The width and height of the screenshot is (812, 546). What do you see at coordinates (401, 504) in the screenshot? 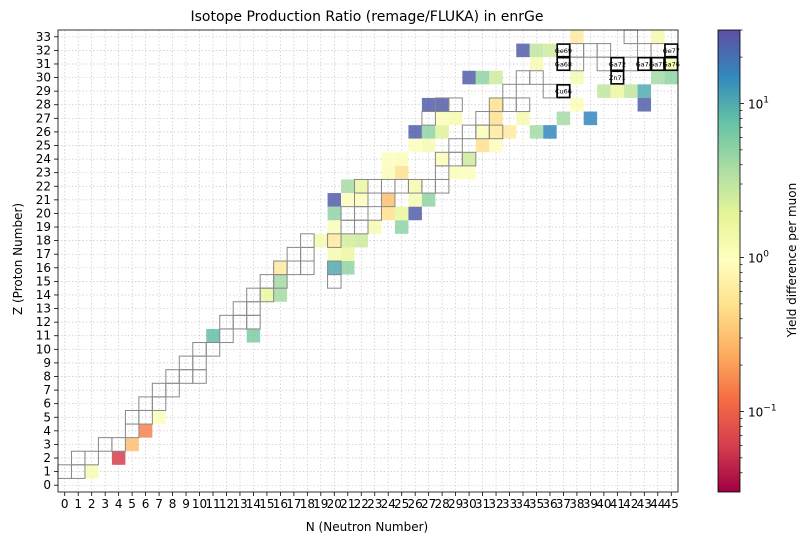
I see `x-tick-label: 25` at bounding box center [401, 504].